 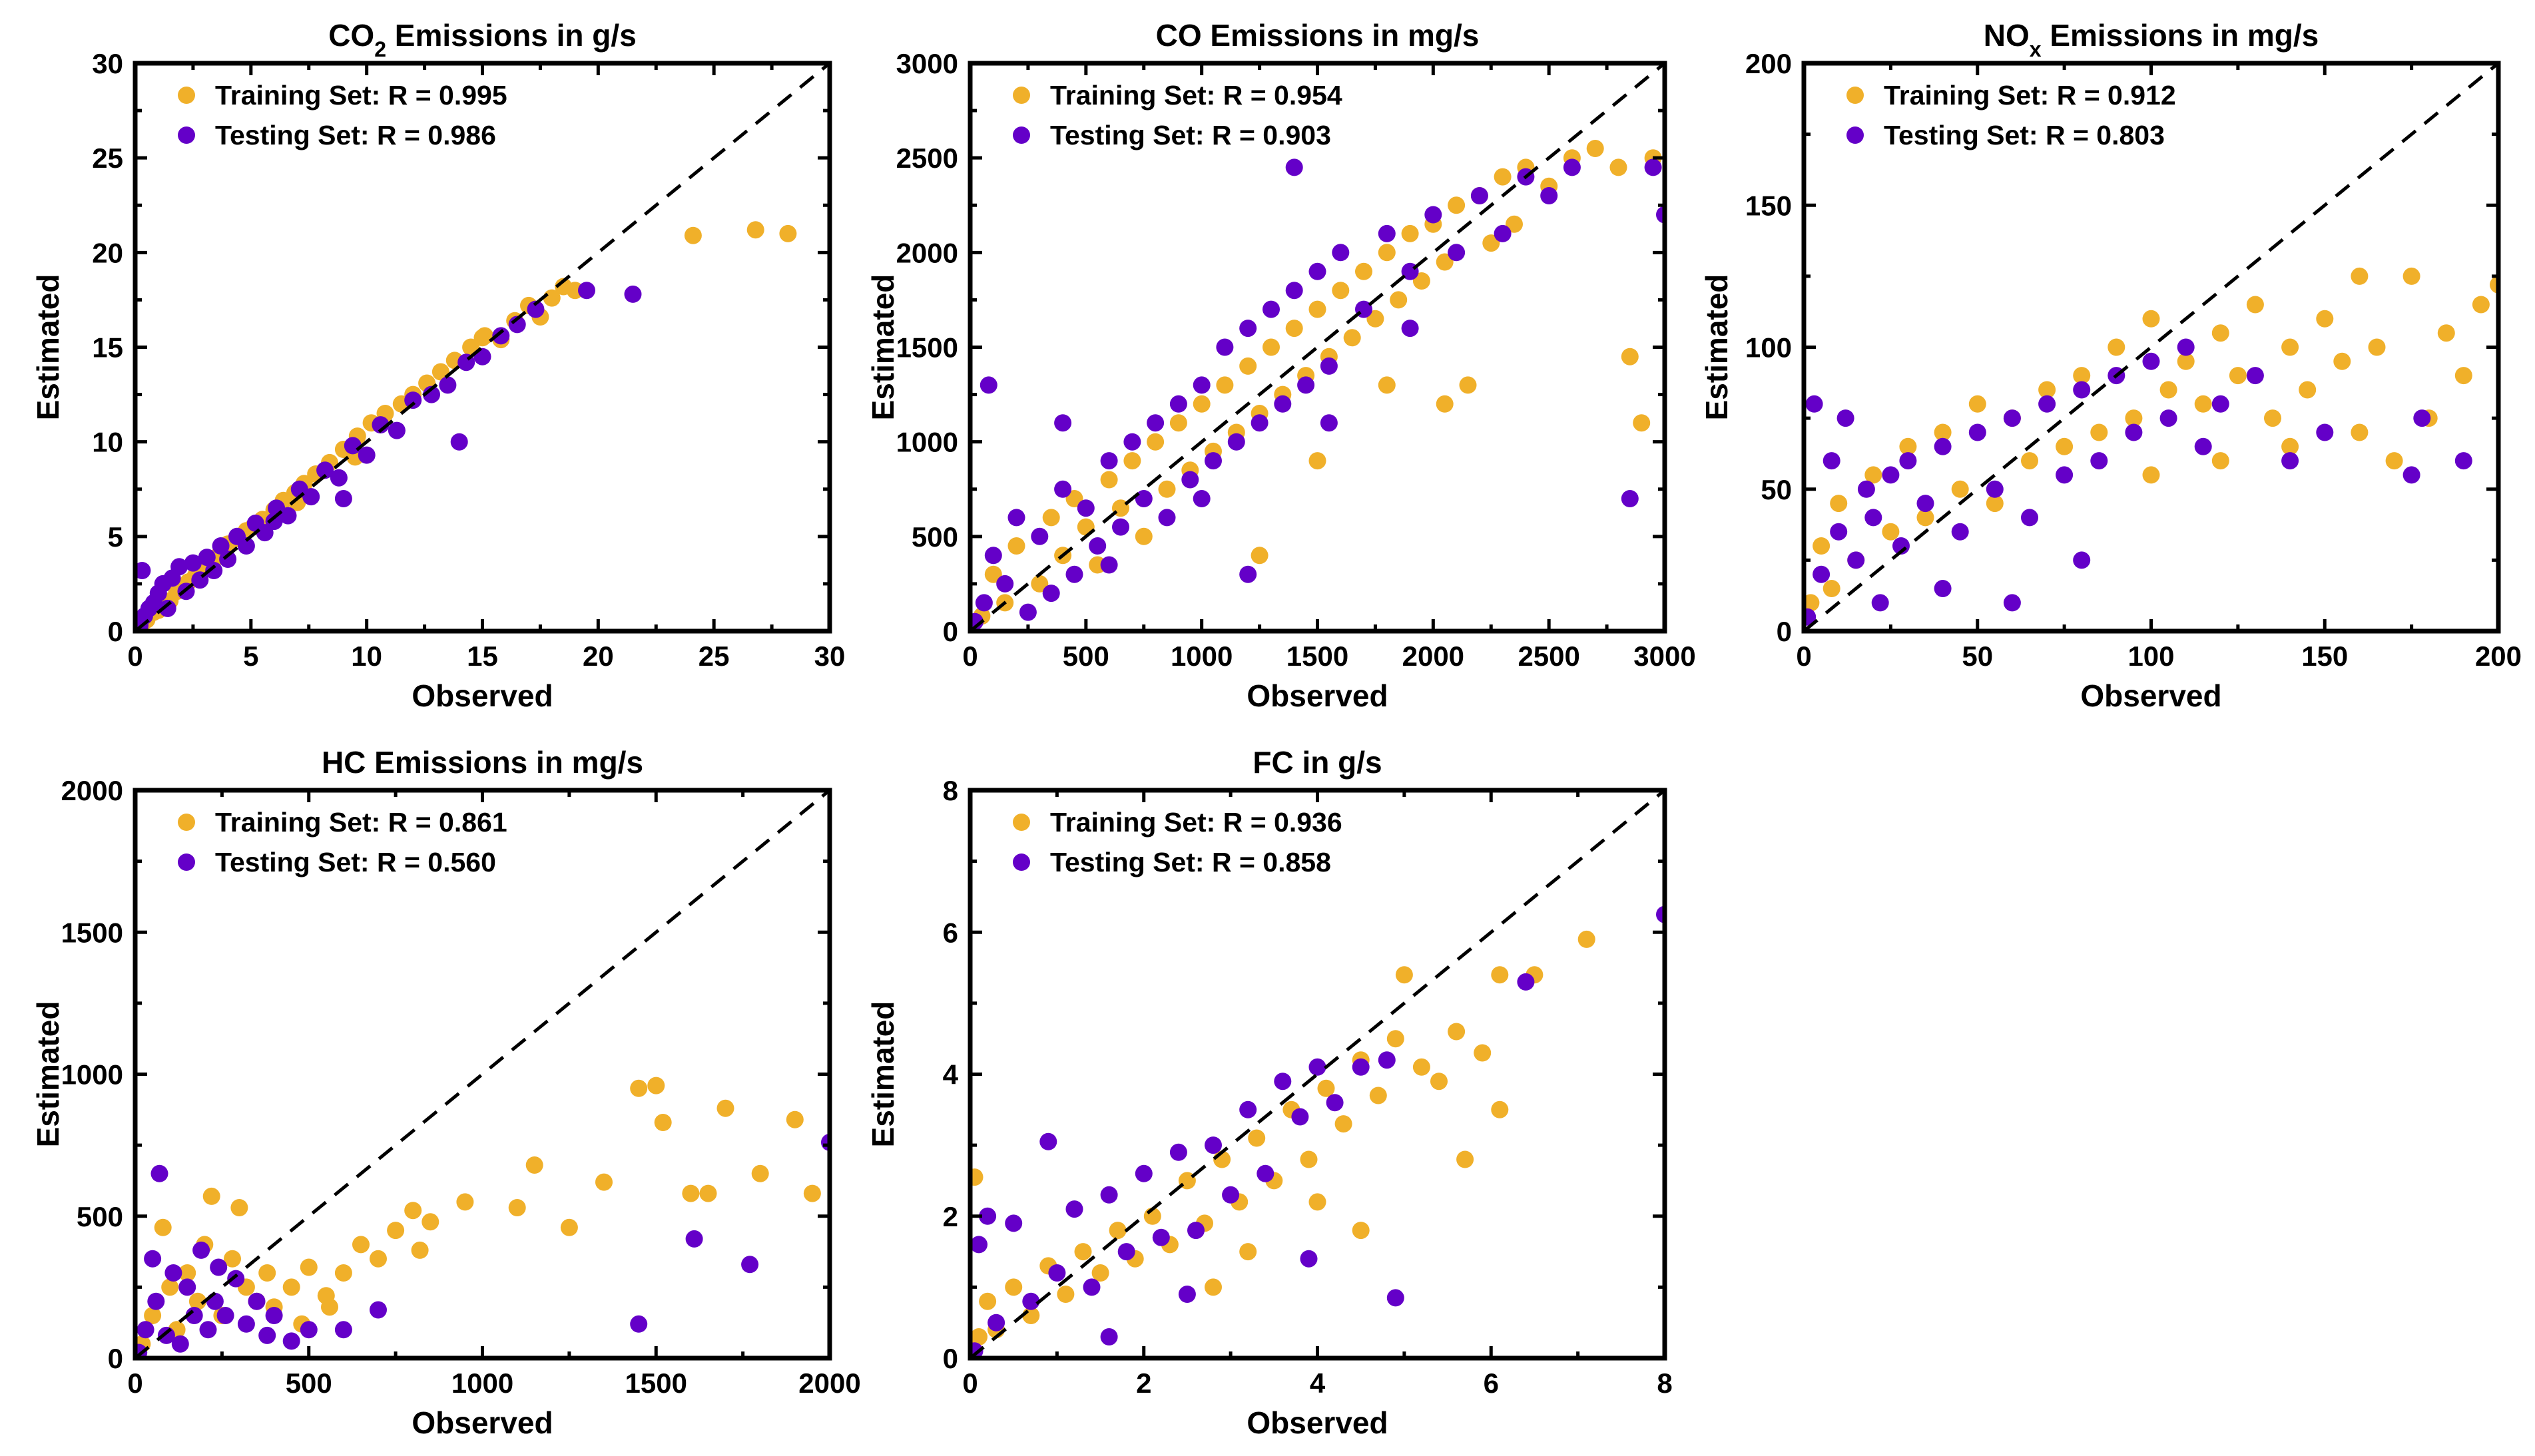 What do you see at coordinates (1317, 1423) in the screenshot?
I see `chart5-xlabel: Observed` at bounding box center [1317, 1423].